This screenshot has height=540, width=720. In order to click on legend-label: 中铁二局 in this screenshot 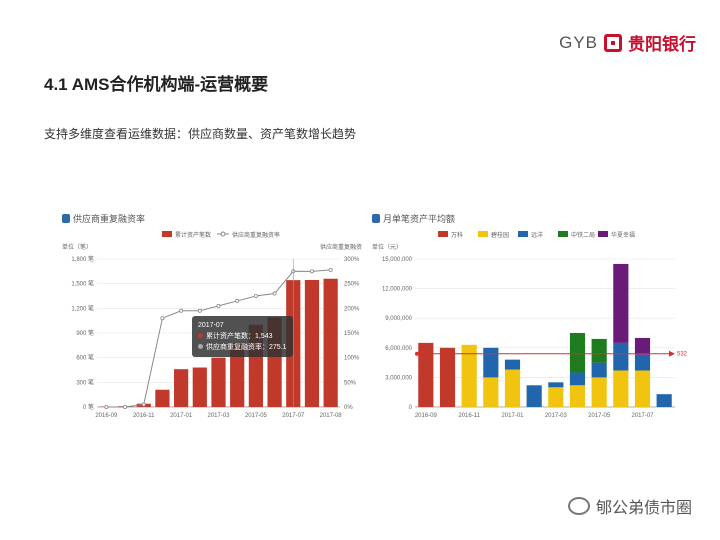, I will do `click(583, 235)`.